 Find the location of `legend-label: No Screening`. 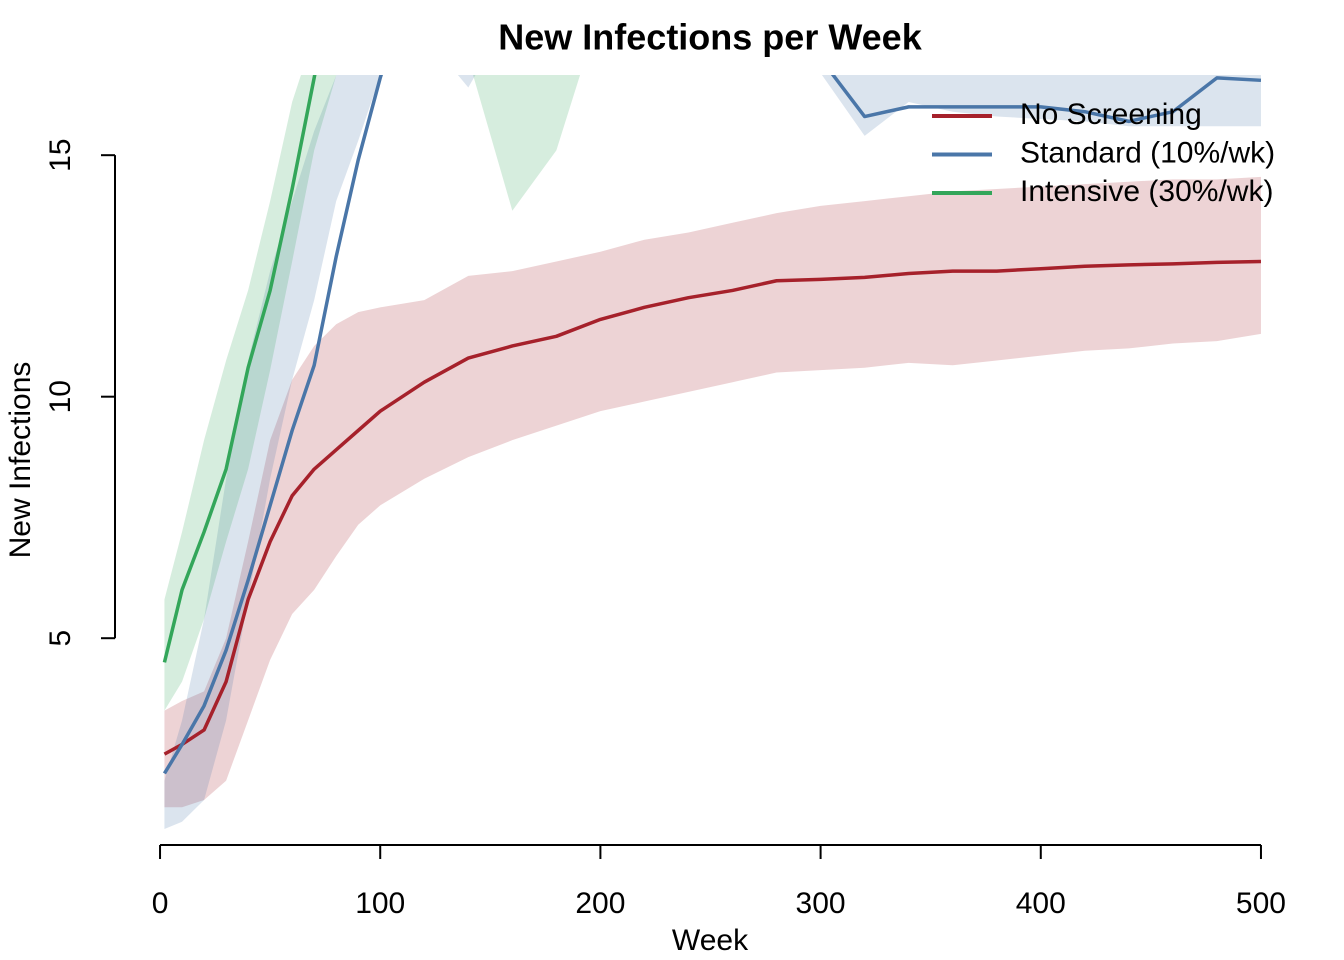

legend-label: No Screening is located at coordinates (1111, 114).